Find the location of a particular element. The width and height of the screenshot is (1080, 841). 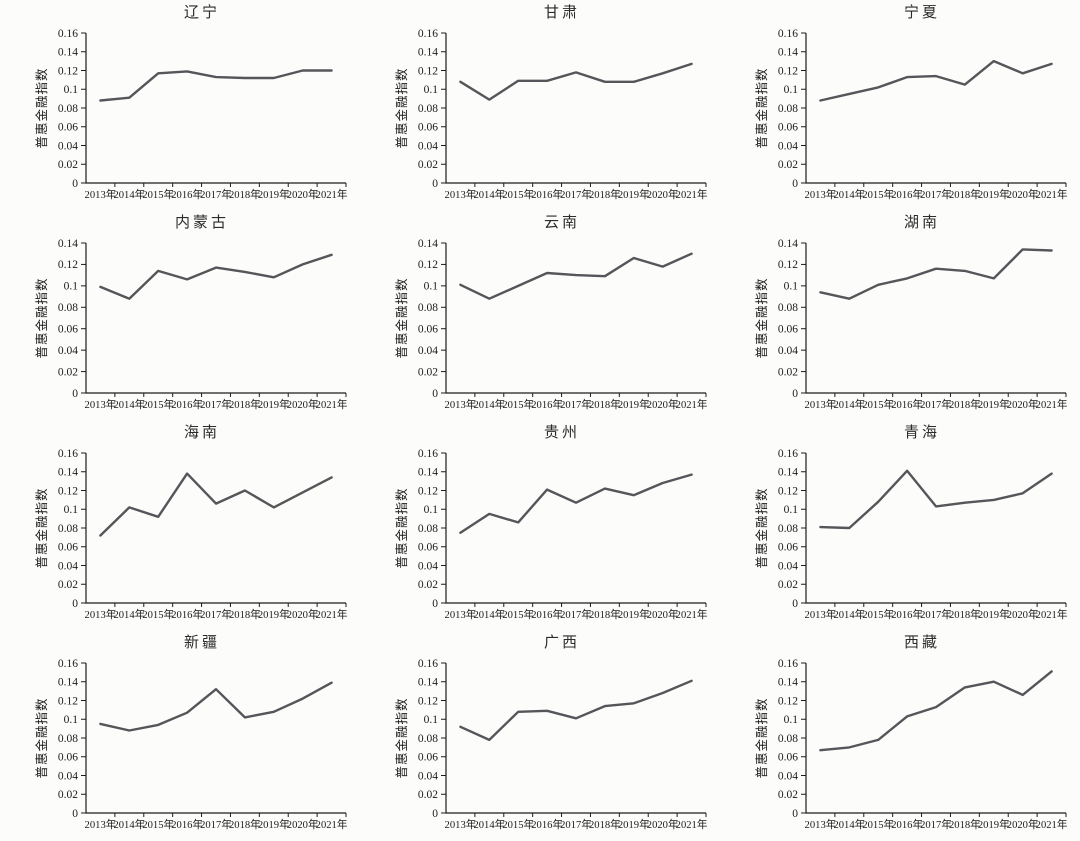

chart-title: 青海 is located at coordinates (922, 432).